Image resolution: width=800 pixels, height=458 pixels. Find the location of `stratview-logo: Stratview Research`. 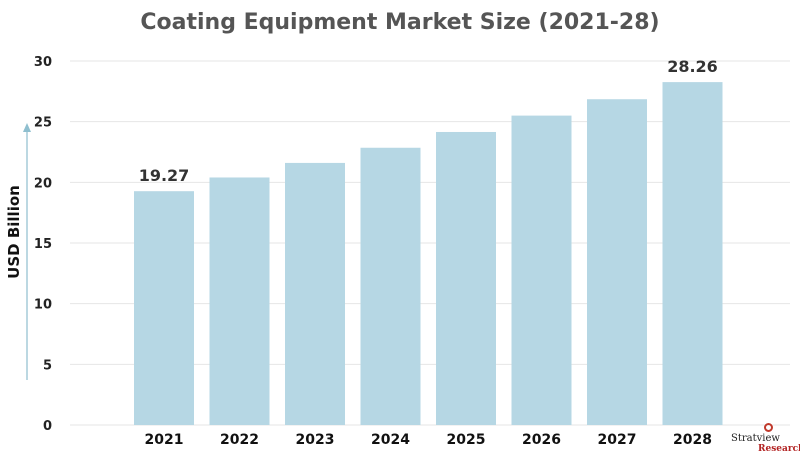

stratview-logo: Stratview Research is located at coordinates (753, 438).